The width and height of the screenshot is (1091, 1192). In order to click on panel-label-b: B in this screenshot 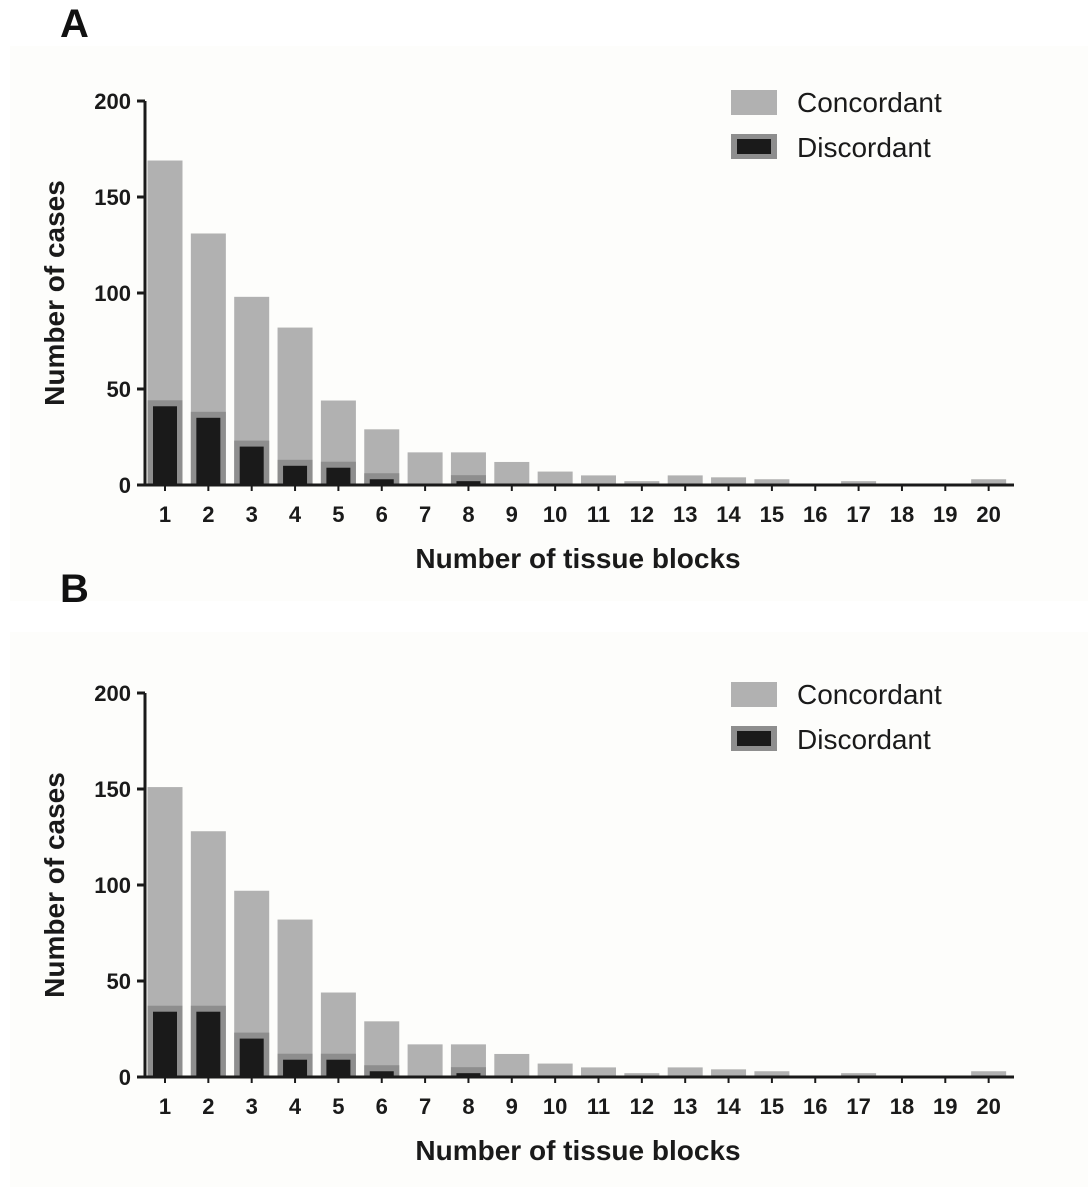, I will do `click(74, 589)`.